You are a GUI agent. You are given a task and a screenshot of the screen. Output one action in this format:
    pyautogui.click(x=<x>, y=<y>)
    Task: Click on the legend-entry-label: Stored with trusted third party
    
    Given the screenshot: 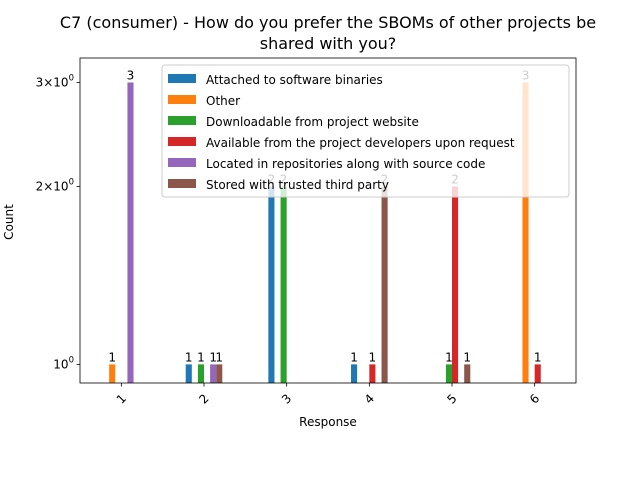 What is the action you would take?
    pyautogui.click(x=297, y=185)
    